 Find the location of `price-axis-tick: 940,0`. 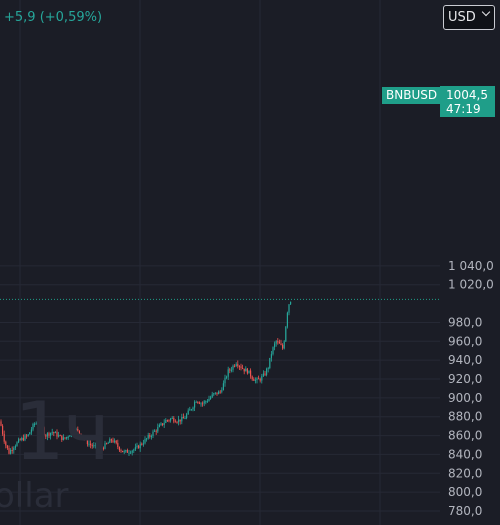

price-axis-tick: 940,0 is located at coordinates (465, 360).